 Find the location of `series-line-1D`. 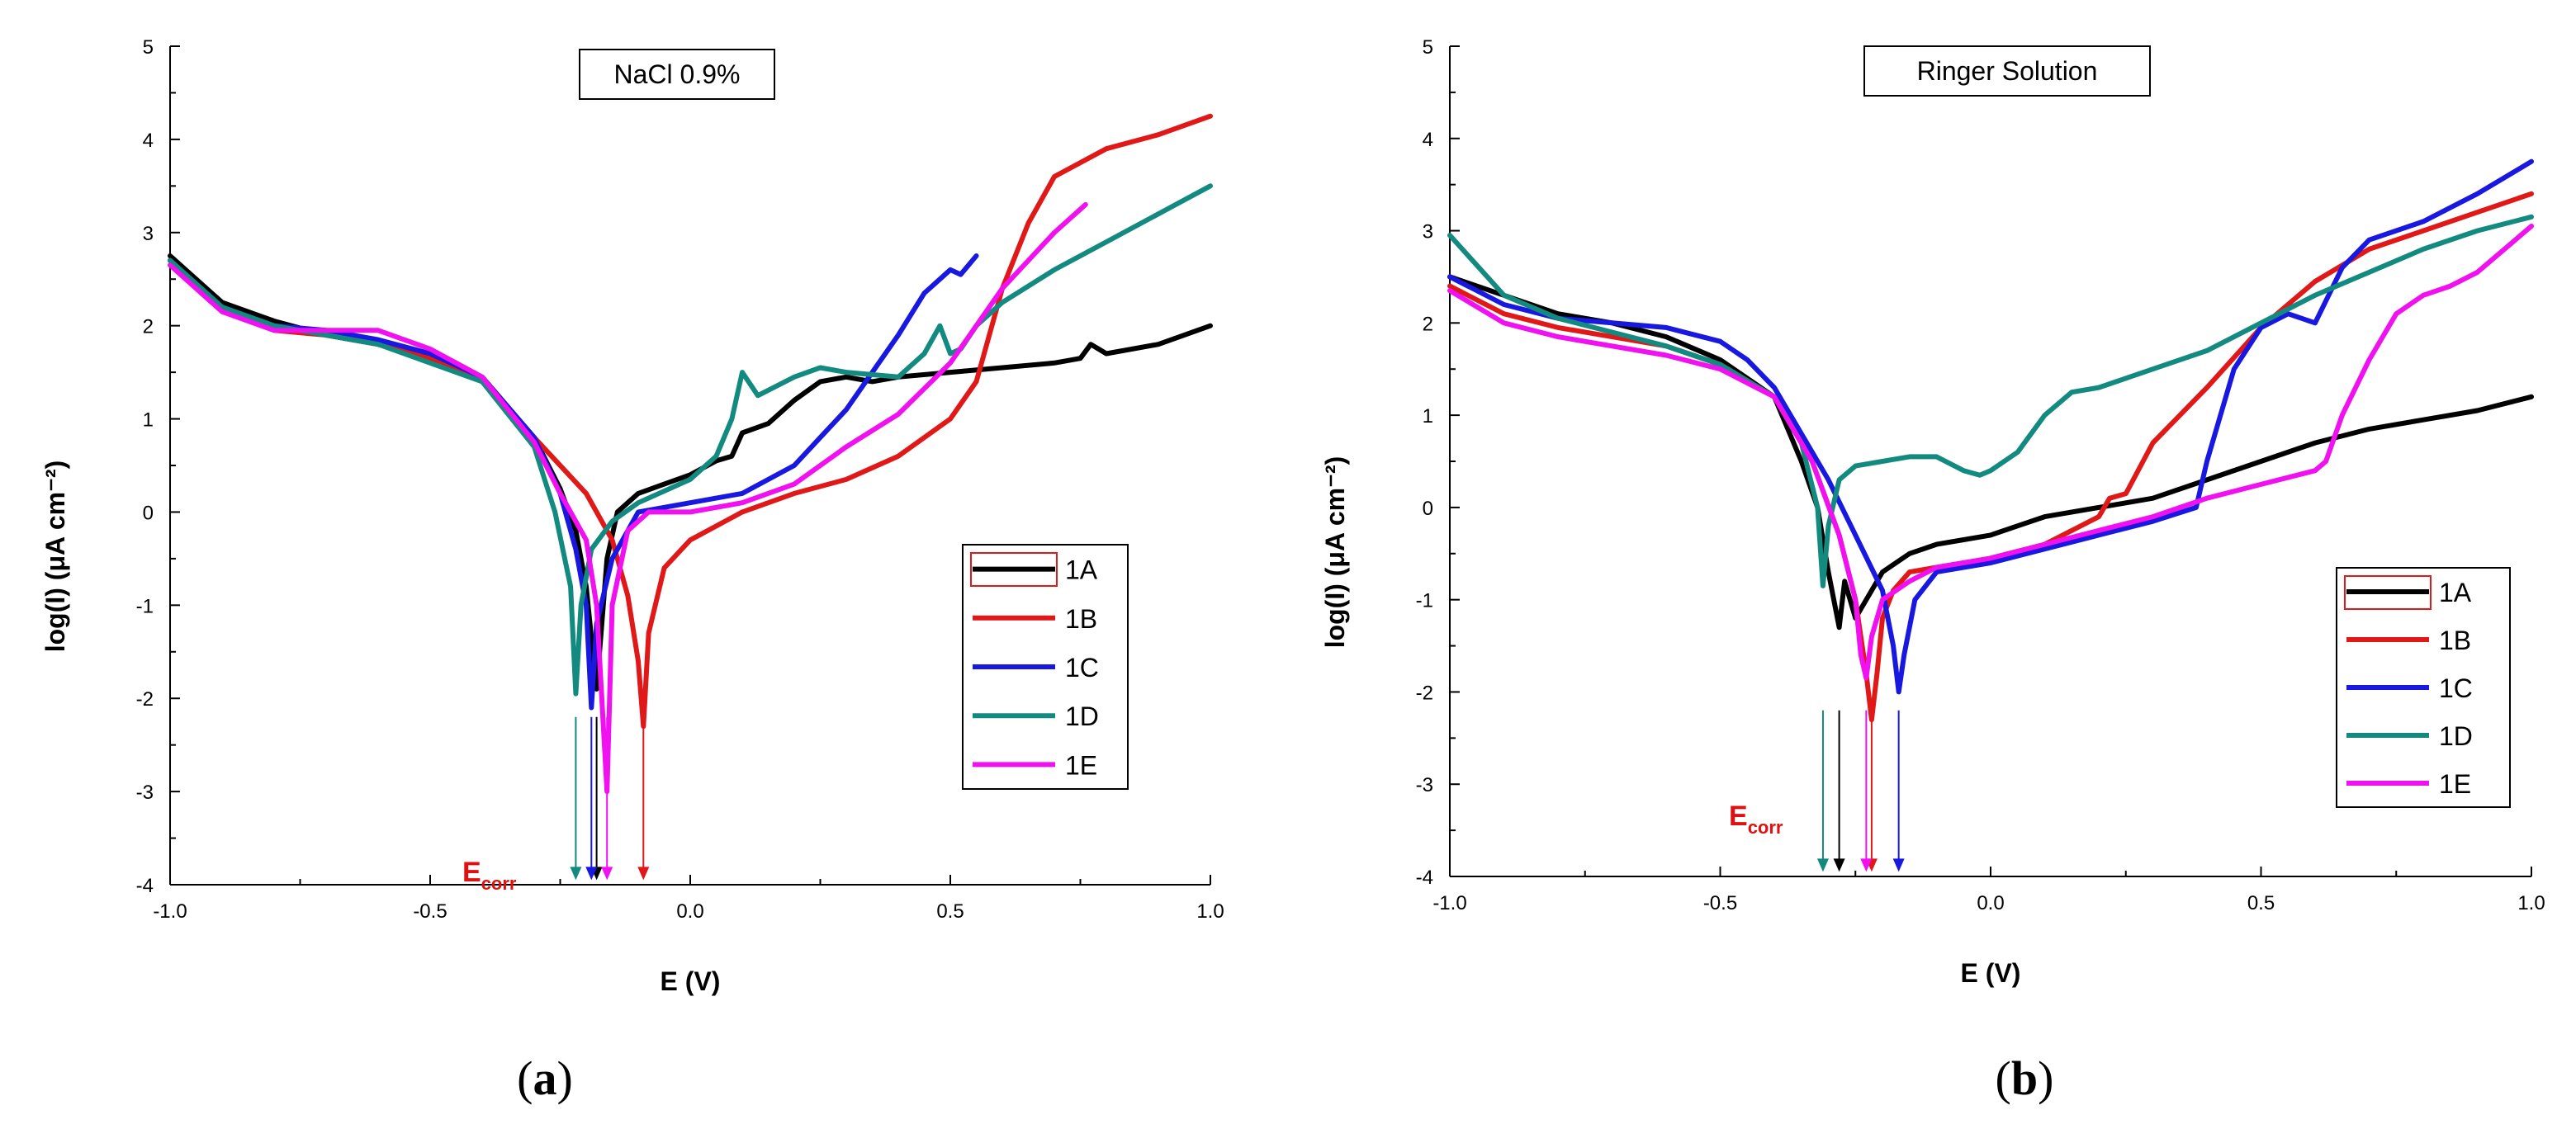

series-line-1D is located at coordinates (1990, 401).